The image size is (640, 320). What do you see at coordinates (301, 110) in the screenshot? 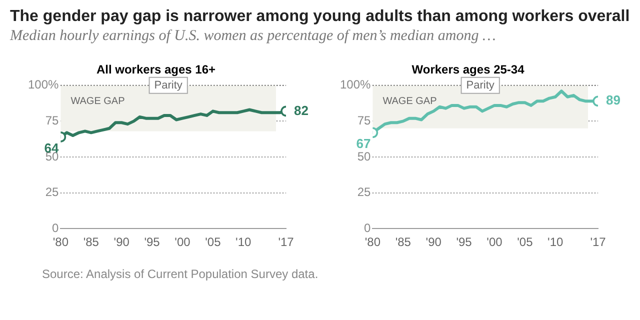
I see `data-label: 82` at bounding box center [301, 110].